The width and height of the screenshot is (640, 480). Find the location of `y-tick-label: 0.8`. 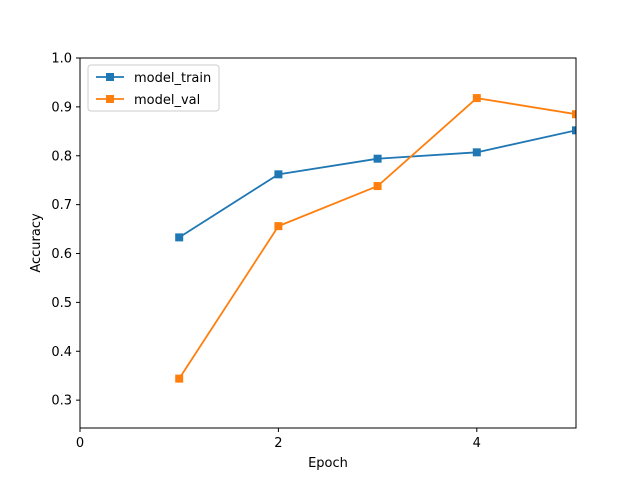

y-tick-label: 0.8 is located at coordinates (61, 156).